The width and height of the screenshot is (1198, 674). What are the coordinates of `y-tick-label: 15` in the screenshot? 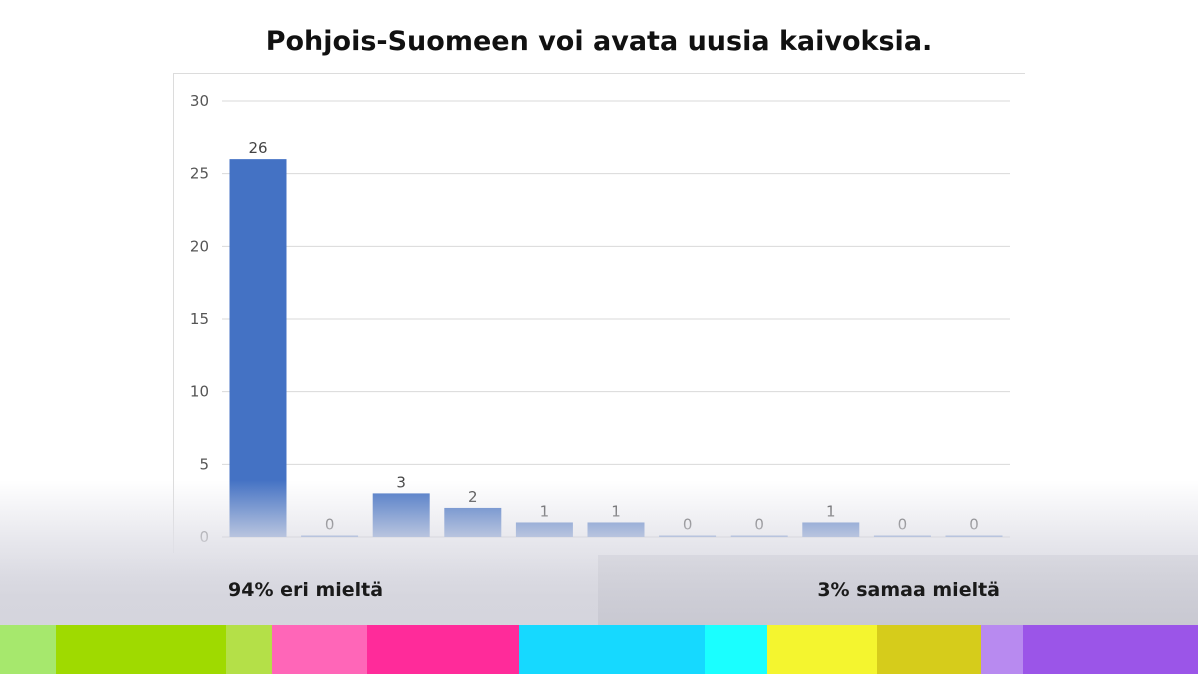 It's located at (199, 319).